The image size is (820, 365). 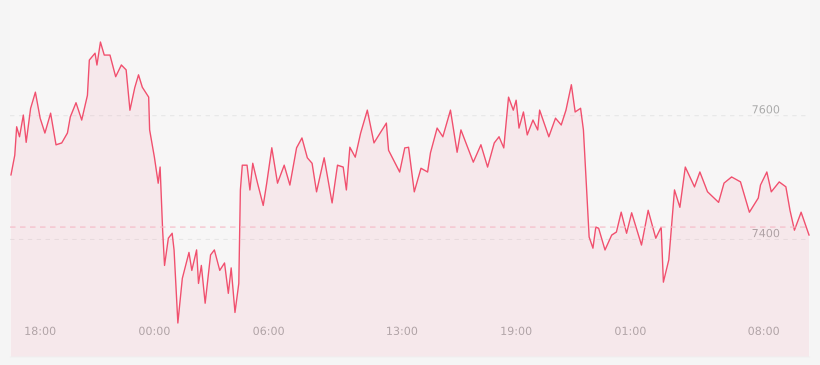 I want to click on y-tick-label: 7600, so click(x=766, y=109).